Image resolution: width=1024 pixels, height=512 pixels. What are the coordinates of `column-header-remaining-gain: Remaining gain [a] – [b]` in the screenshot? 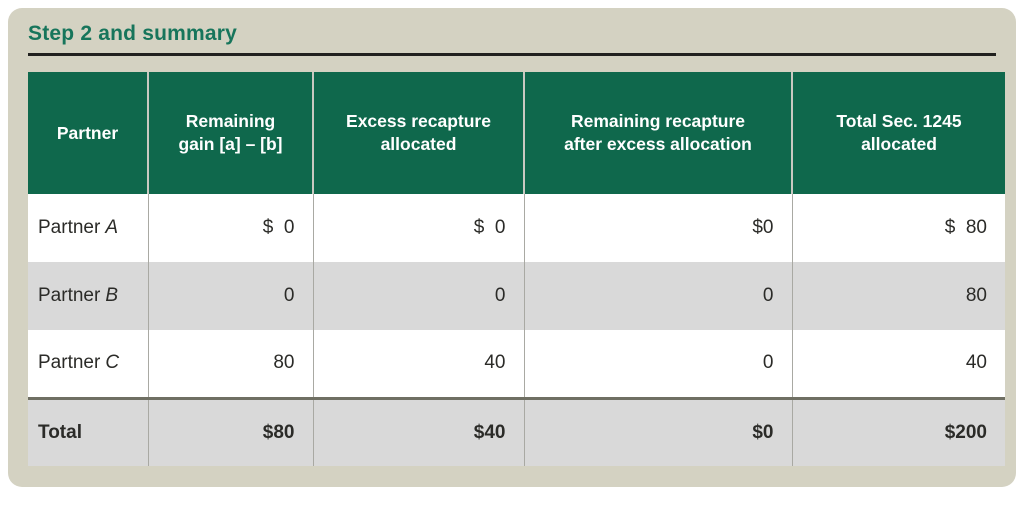 It's located at (230, 133).